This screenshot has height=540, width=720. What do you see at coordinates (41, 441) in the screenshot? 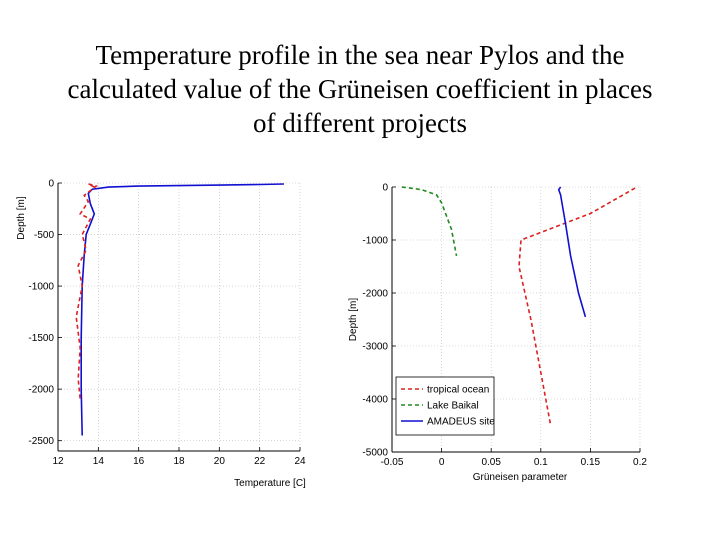
I see `y-tick-label: -2500` at bounding box center [41, 441].